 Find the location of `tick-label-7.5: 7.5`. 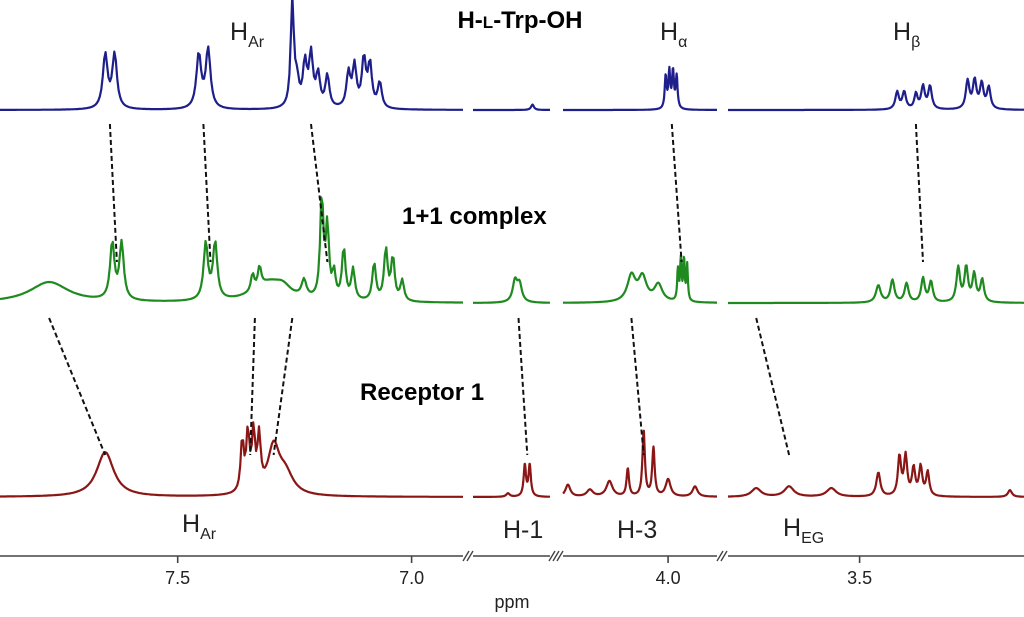

tick-label-7.5: 7.5 is located at coordinates (177, 578).